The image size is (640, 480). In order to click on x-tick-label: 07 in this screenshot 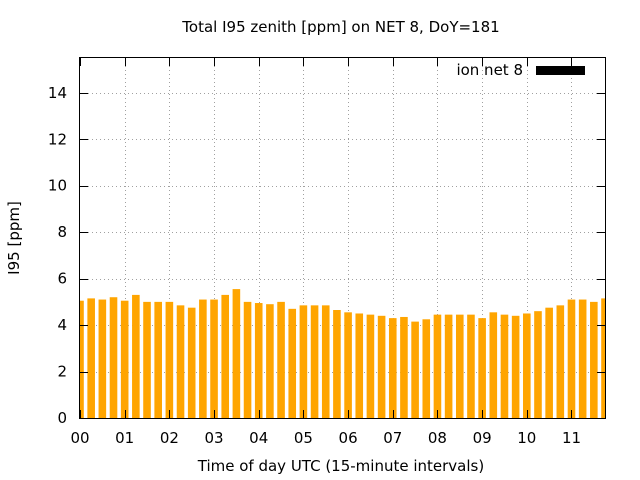, I will do `click(392, 438)`.